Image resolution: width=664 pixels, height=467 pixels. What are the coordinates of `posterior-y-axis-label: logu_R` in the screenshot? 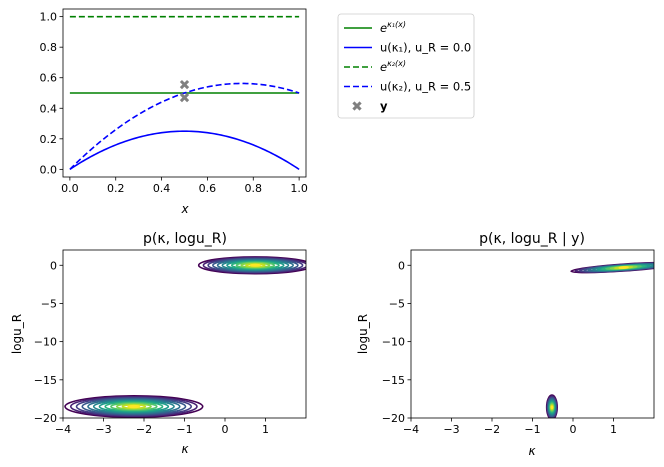 It's located at (363, 334).